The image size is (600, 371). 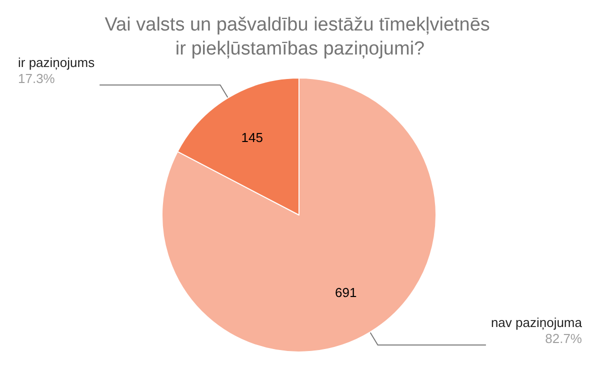 I want to click on data-label: 145, so click(x=252, y=138).